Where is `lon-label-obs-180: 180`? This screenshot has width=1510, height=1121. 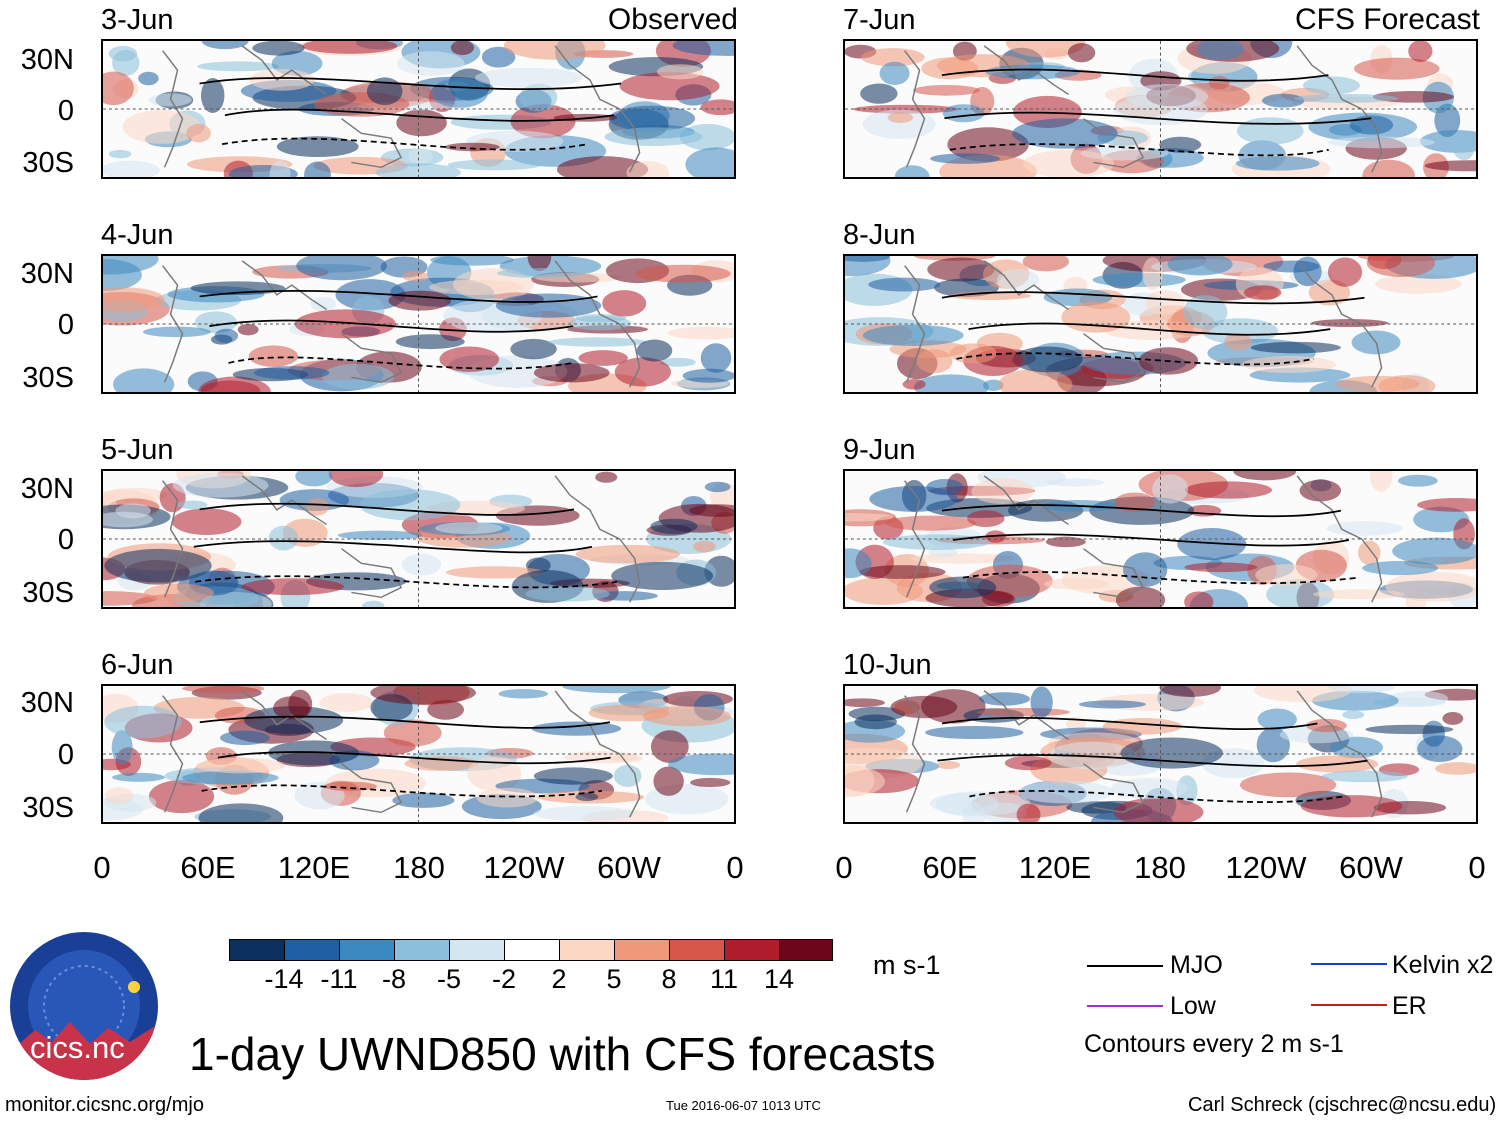 lon-label-obs-180: 180 is located at coordinates (419, 867).